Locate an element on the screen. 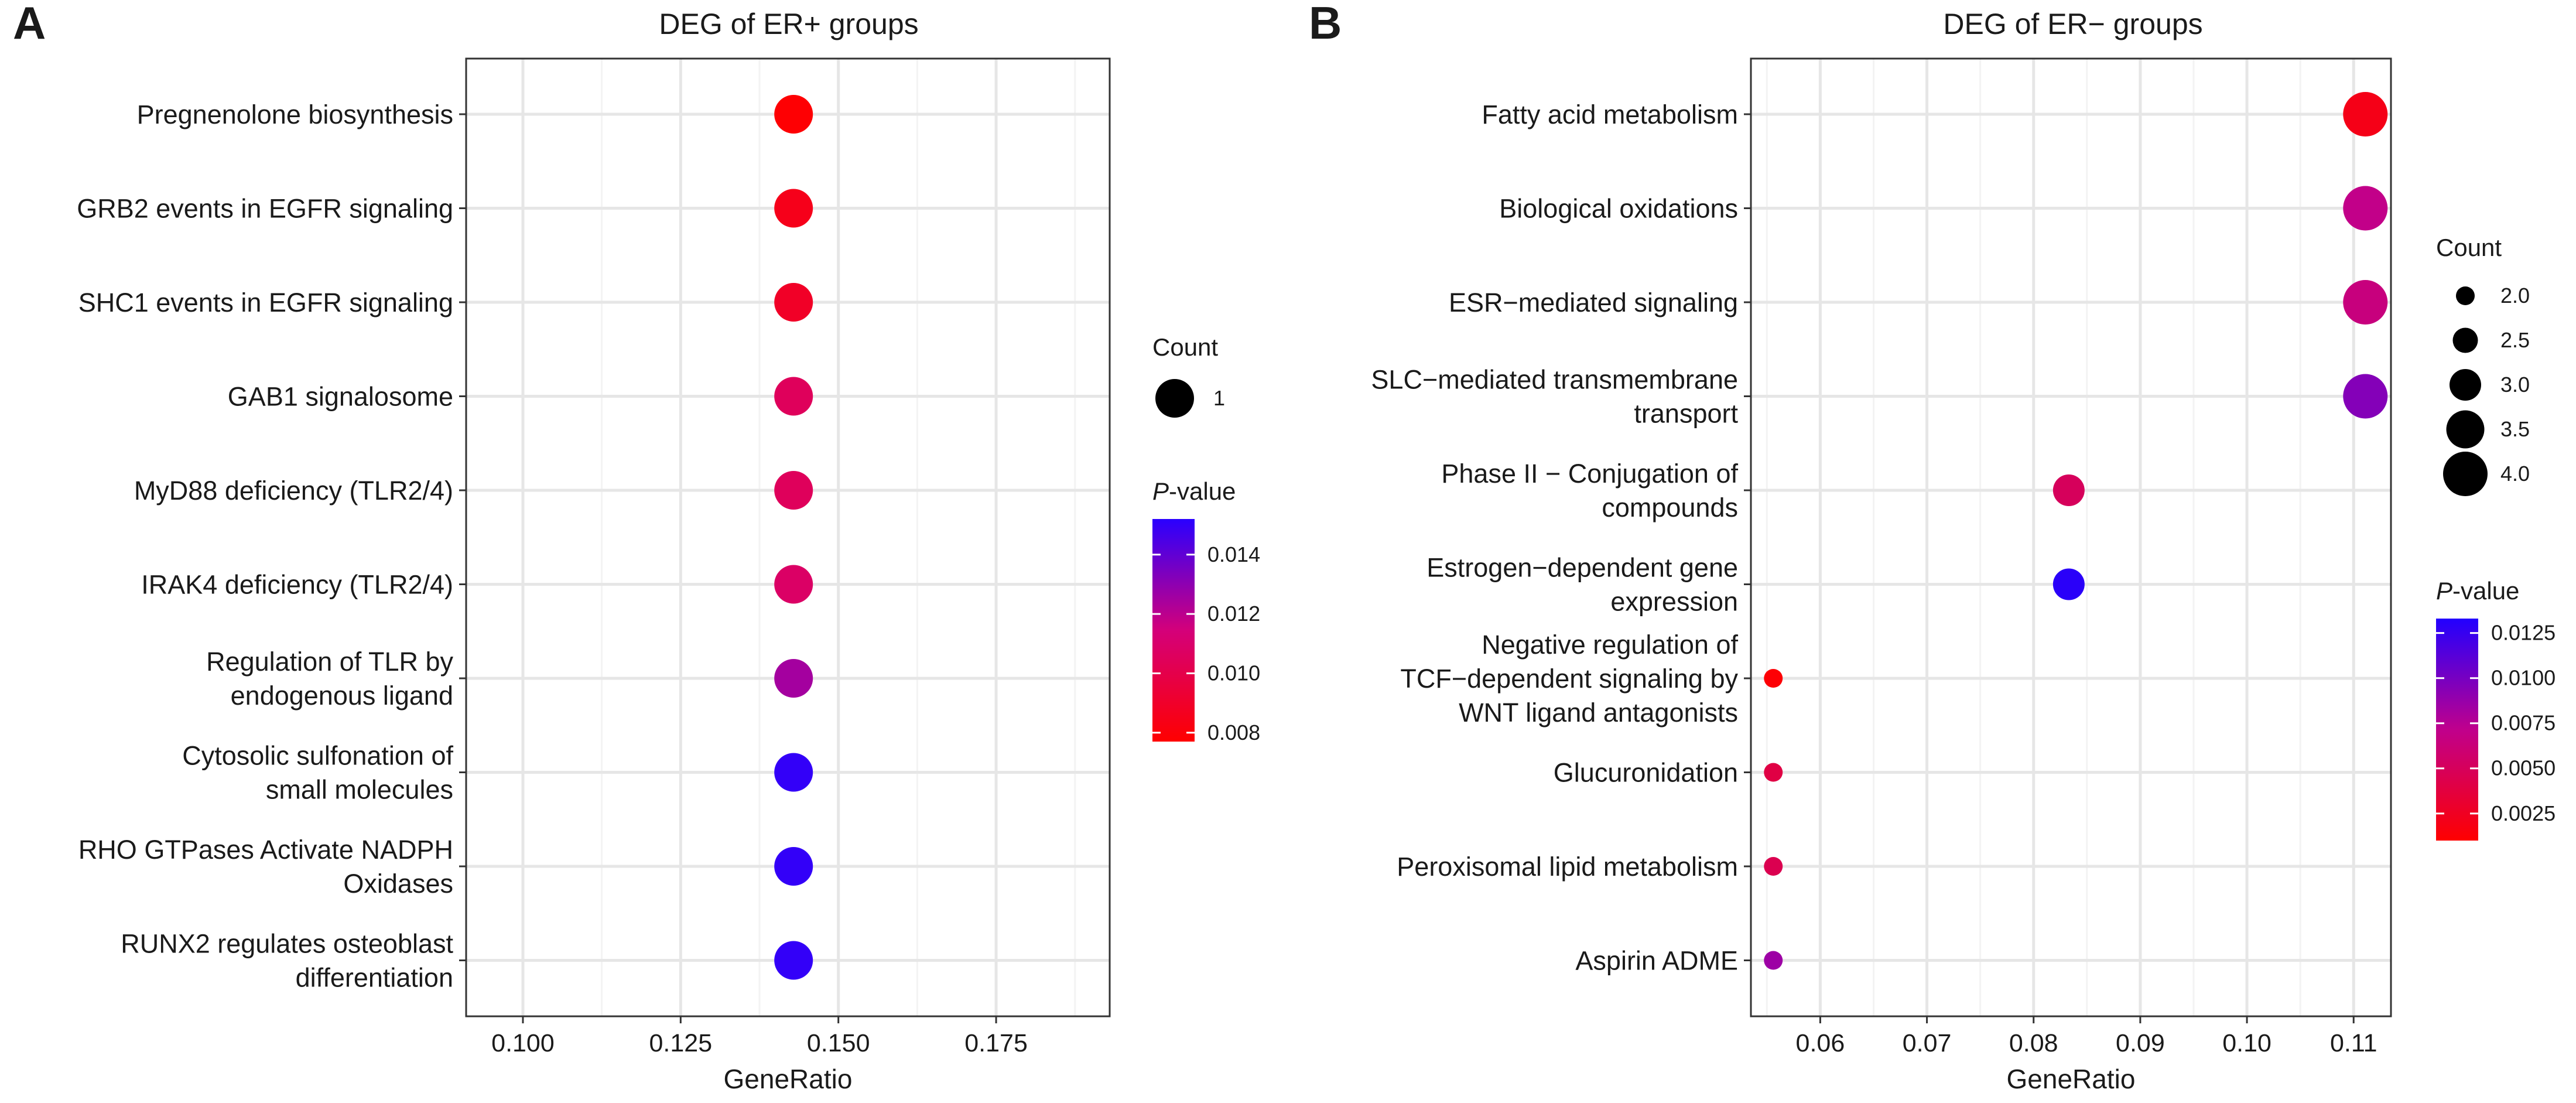  y-tick-label: expression is located at coordinates (1674, 602).